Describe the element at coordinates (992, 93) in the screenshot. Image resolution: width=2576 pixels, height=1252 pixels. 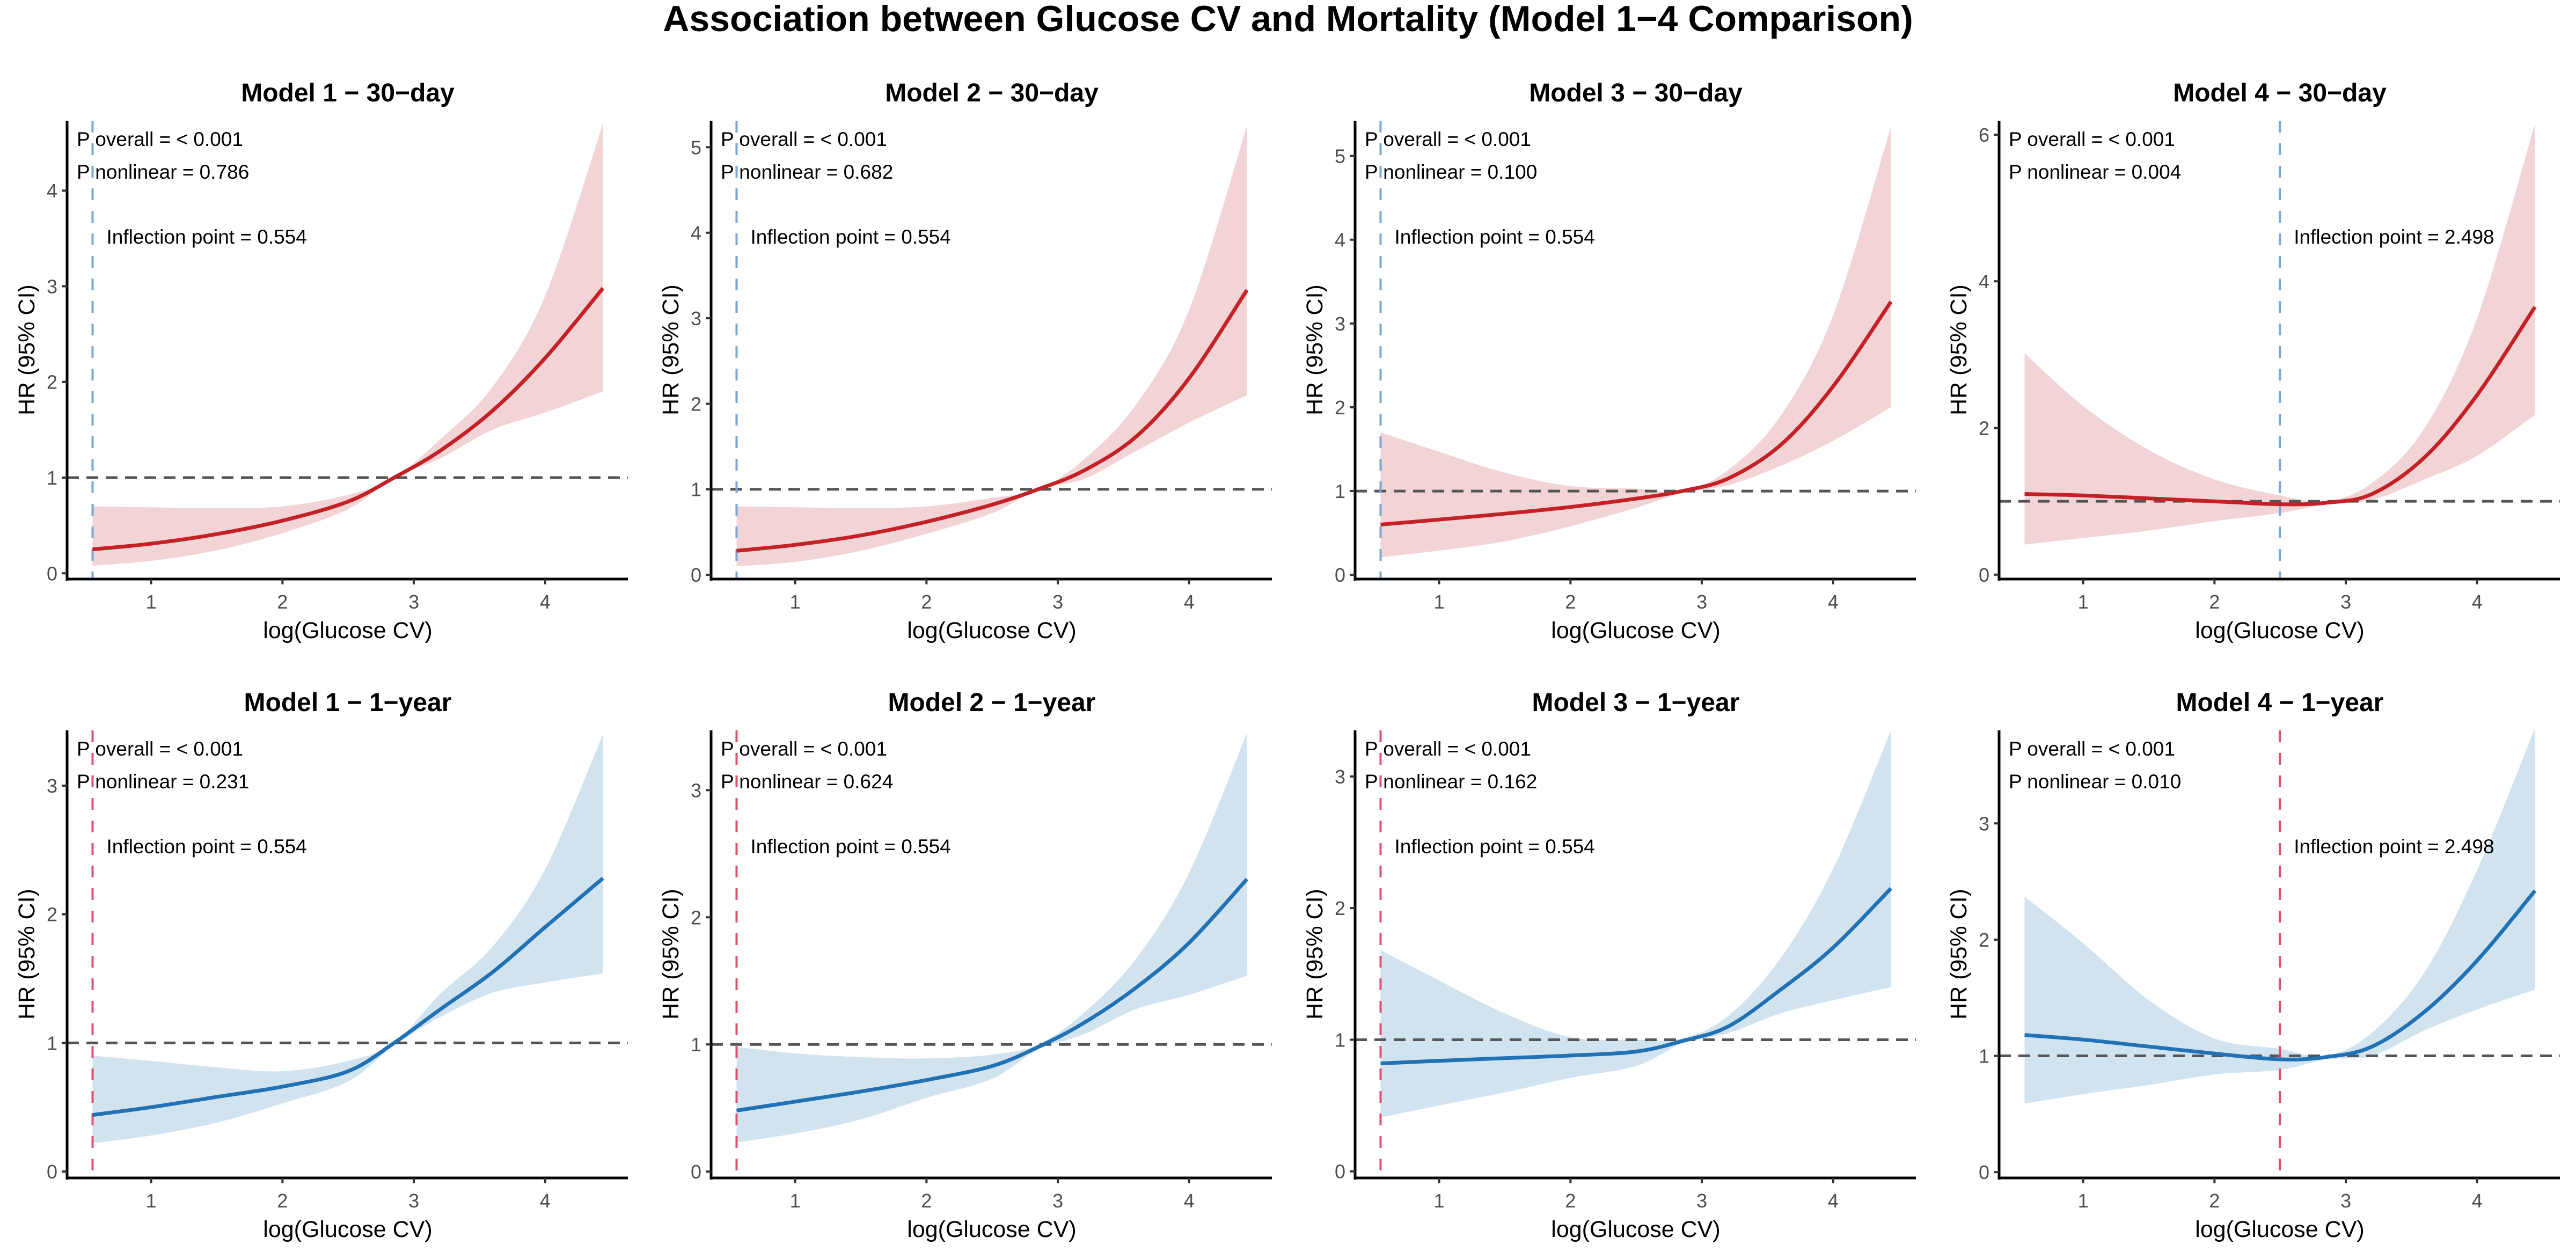
I see `panel-title: Model 2 − 30−day` at that location.